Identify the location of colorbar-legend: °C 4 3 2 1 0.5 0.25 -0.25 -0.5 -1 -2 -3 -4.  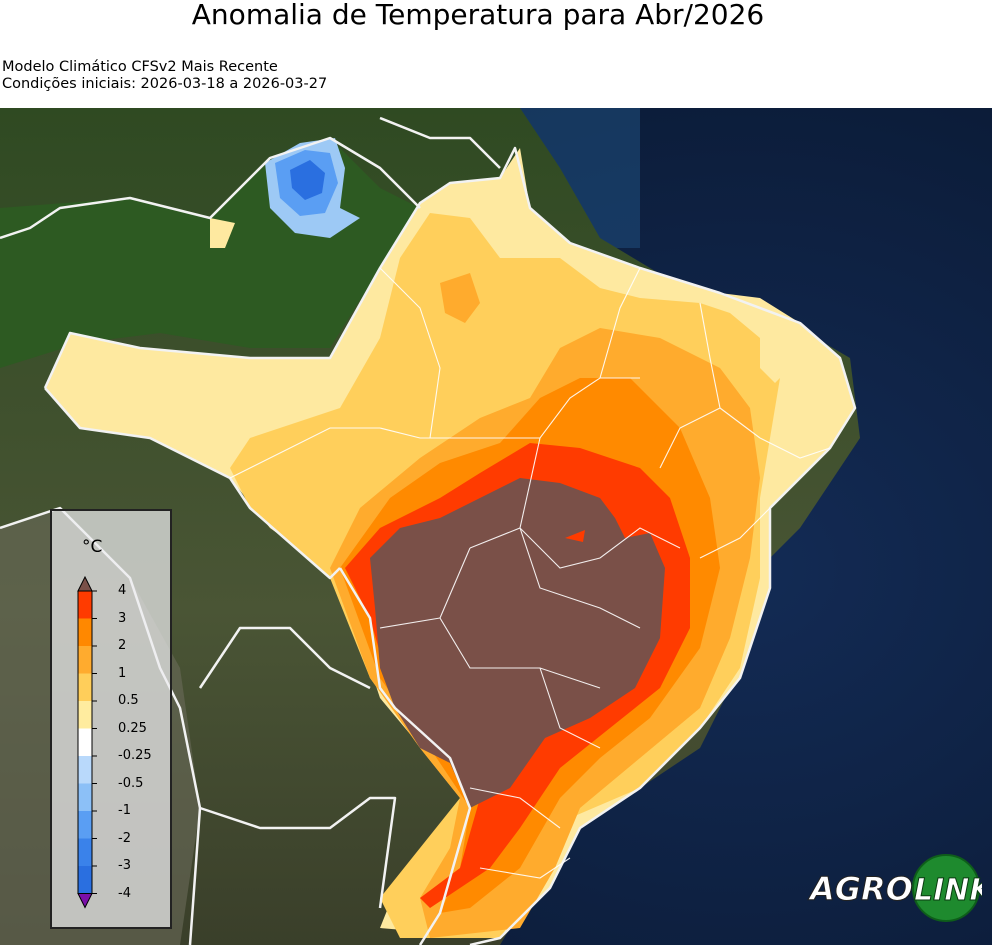
(111, 719).